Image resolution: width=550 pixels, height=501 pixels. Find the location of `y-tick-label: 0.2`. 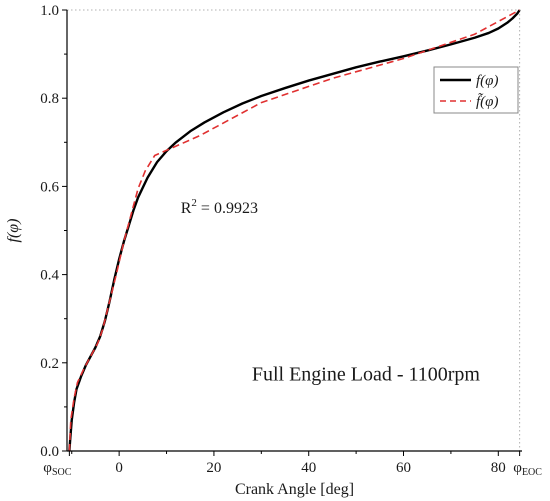

y-tick-label: 0.2 is located at coordinates (49, 364).